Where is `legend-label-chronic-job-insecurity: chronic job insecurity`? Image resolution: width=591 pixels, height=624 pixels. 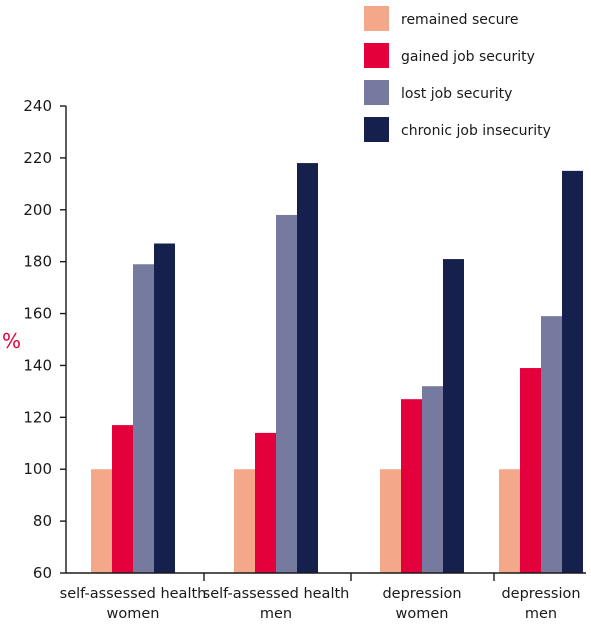
legend-label-chronic-job-insecurity: chronic job insecurity is located at coordinates (476, 131).